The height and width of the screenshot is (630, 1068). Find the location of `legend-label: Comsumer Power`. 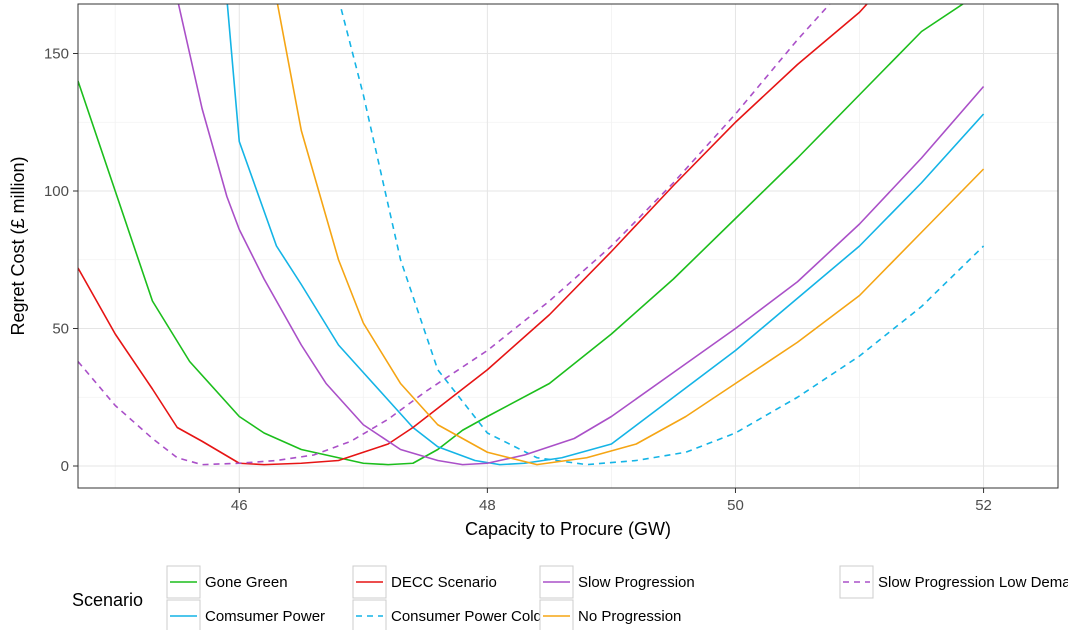

legend-label: Comsumer Power is located at coordinates (265, 616).